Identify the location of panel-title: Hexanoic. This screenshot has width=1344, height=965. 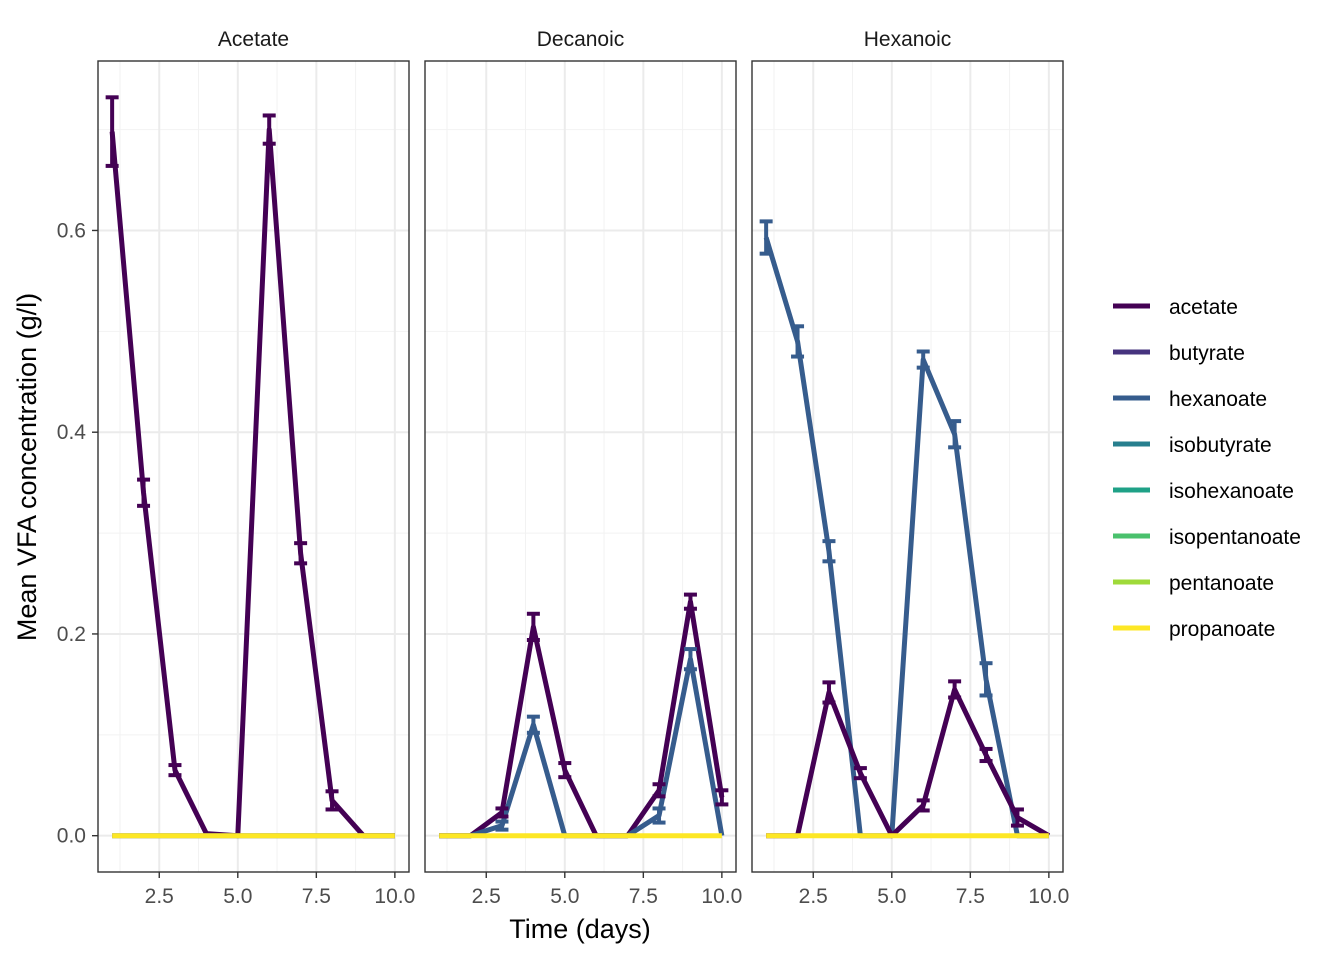
(908, 39).